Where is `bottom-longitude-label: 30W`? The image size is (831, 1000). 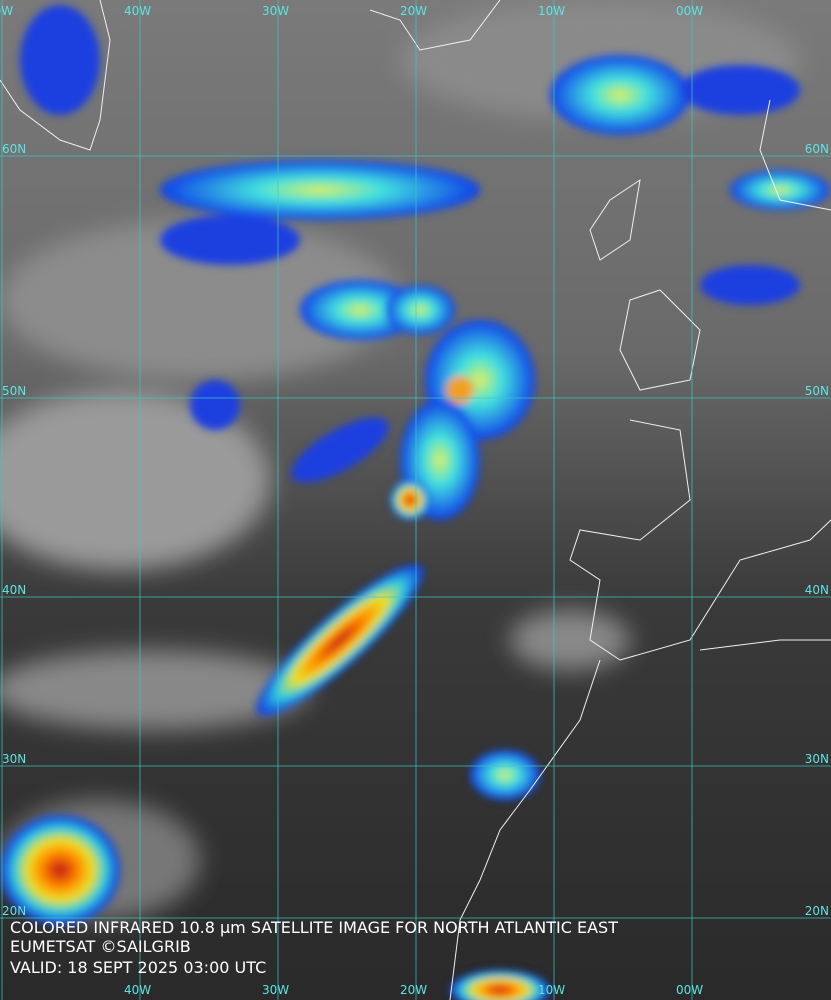
bottom-longitude-label: 30W is located at coordinates (275, 990).